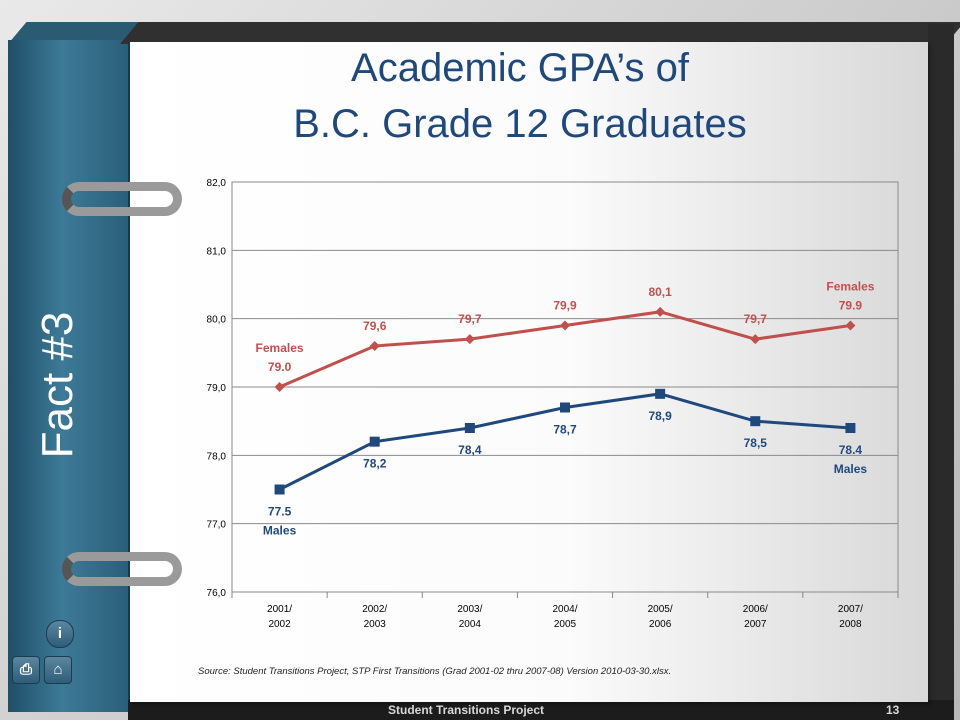  What do you see at coordinates (375, 464) in the screenshot?
I see `data-label: 78,2` at bounding box center [375, 464].